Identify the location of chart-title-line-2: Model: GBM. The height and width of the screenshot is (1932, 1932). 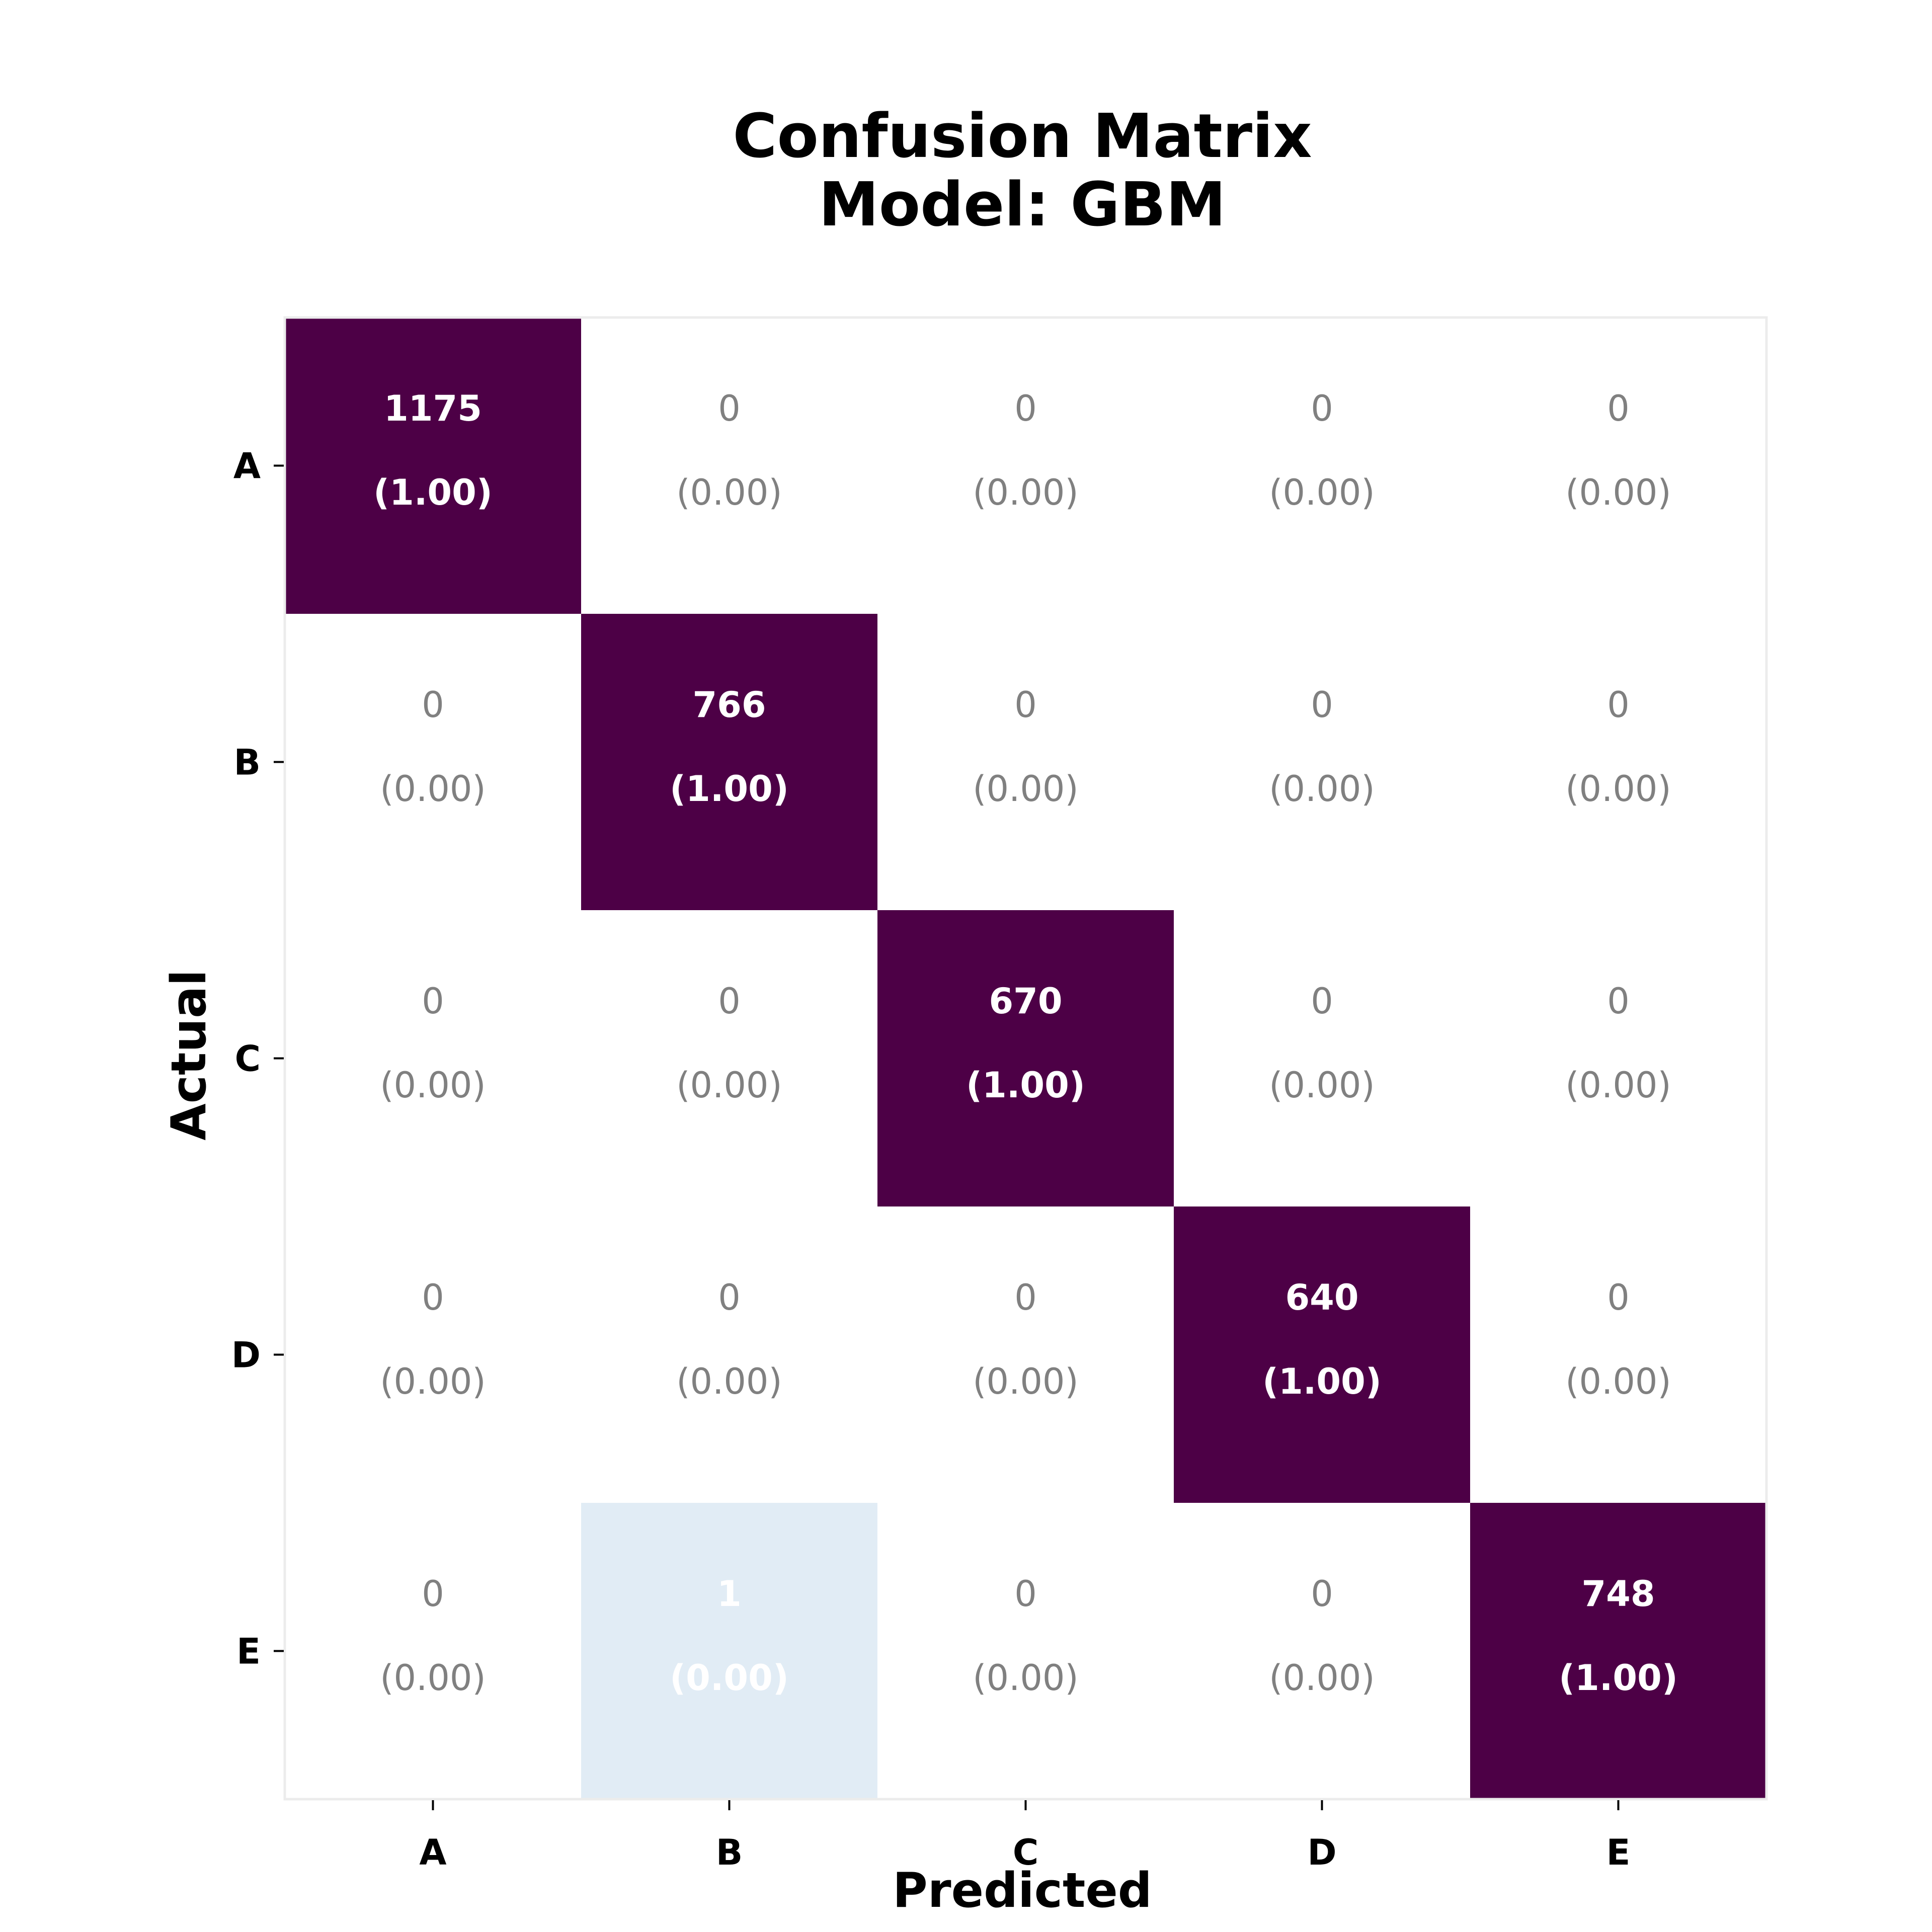
(1023, 205).